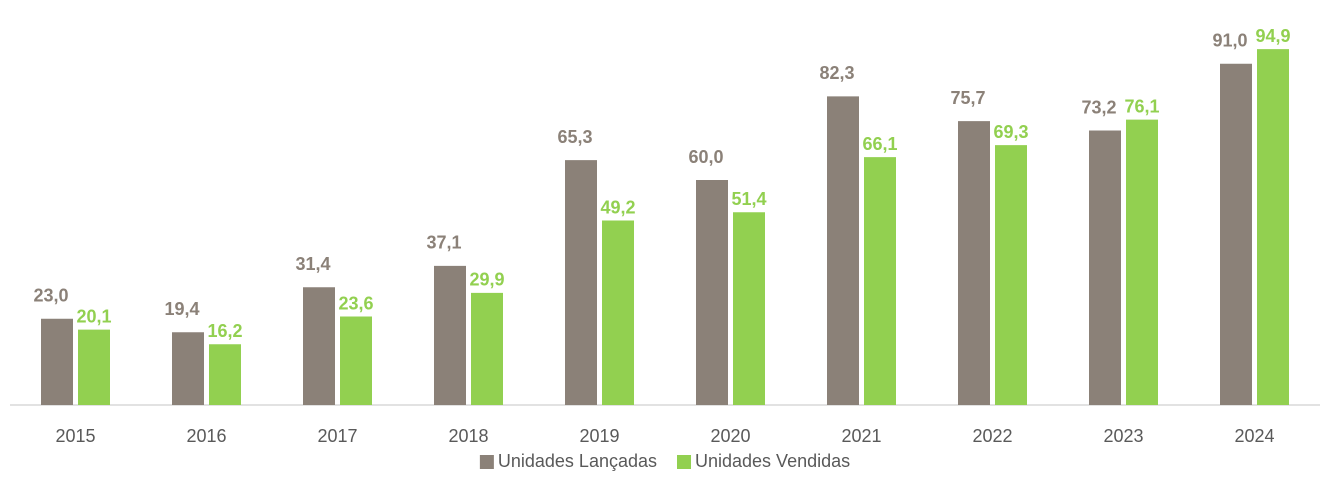 Image resolution: width=1320 pixels, height=500 pixels. What do you see at coordinates (574, 137) in the screenshot?
I see `data-label: 65,3` at bounding box center [574, 137].